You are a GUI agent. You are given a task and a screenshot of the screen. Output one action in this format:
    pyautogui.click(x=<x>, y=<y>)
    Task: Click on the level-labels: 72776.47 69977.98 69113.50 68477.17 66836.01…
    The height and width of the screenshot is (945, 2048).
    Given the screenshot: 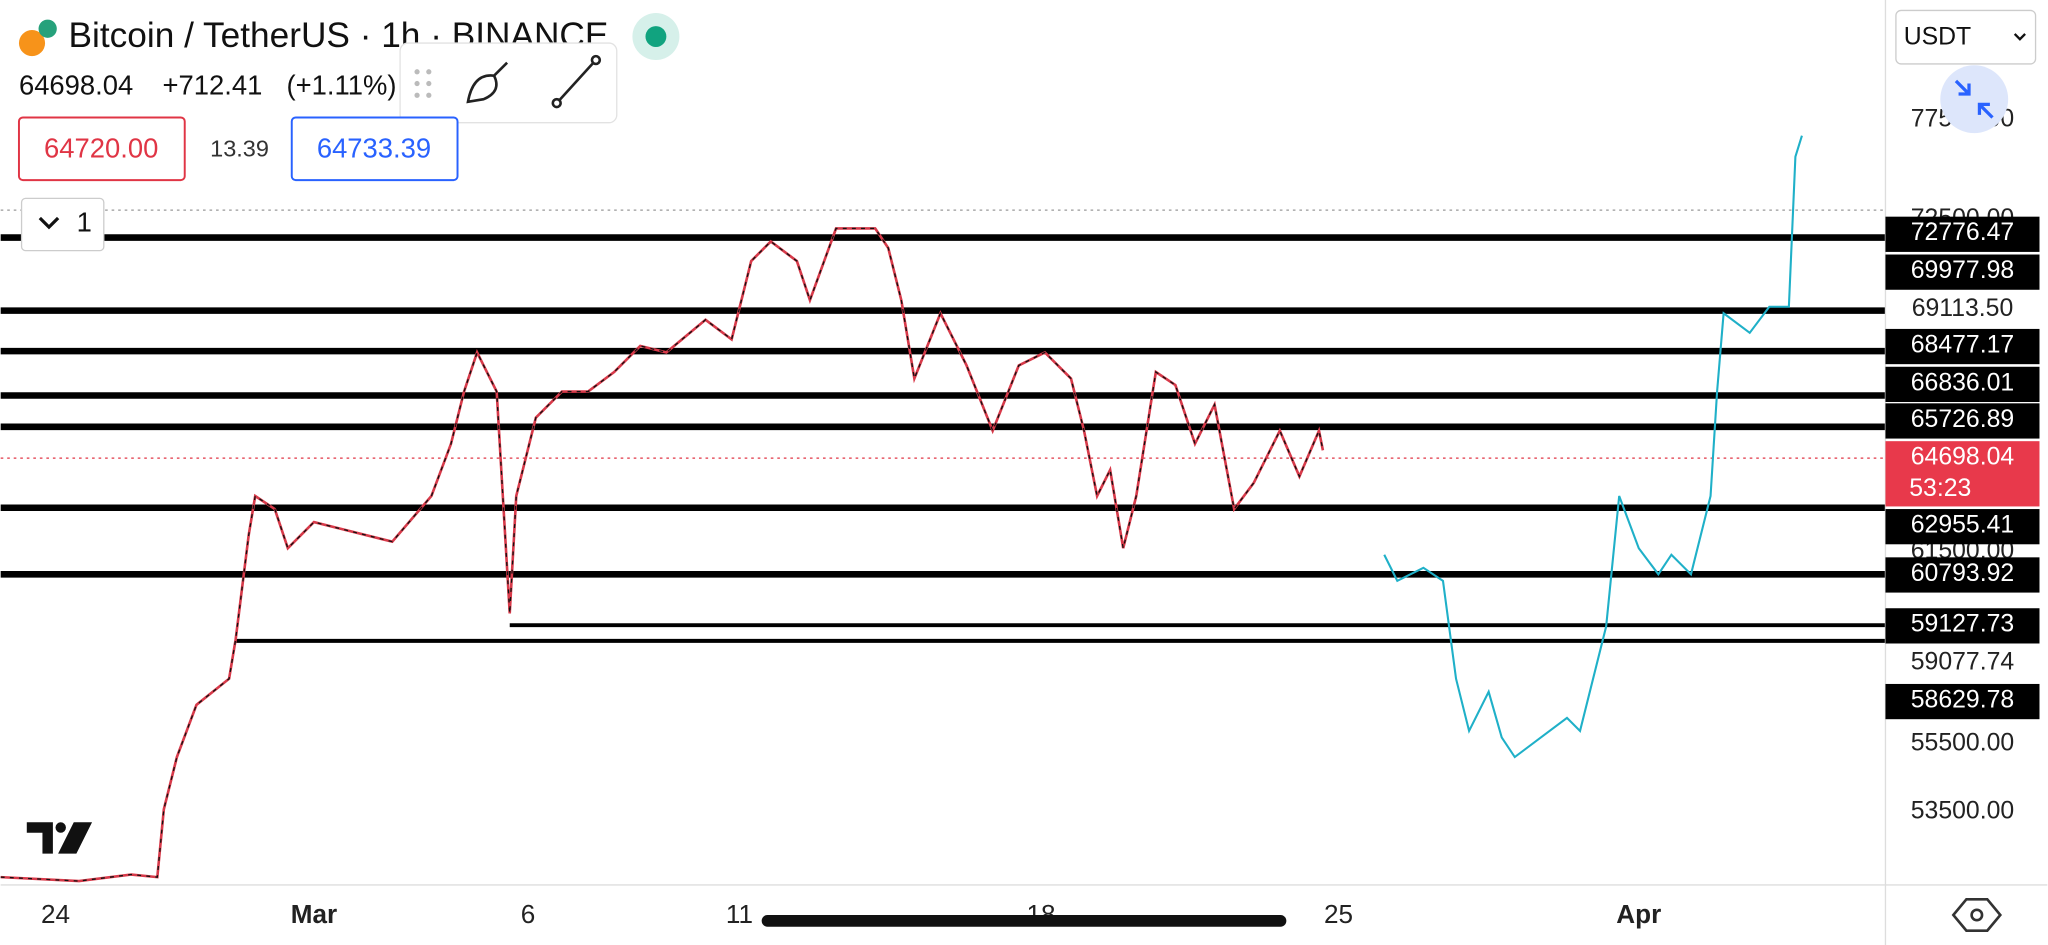 What is the action you would take?
    pyautogui.click(x=1962, y=468)
    